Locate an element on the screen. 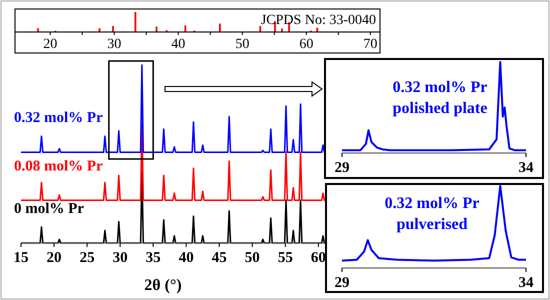 This screenshot has width=550, height=300. x-axis-title: 2θ (°) is located at coordinates (163, 285).